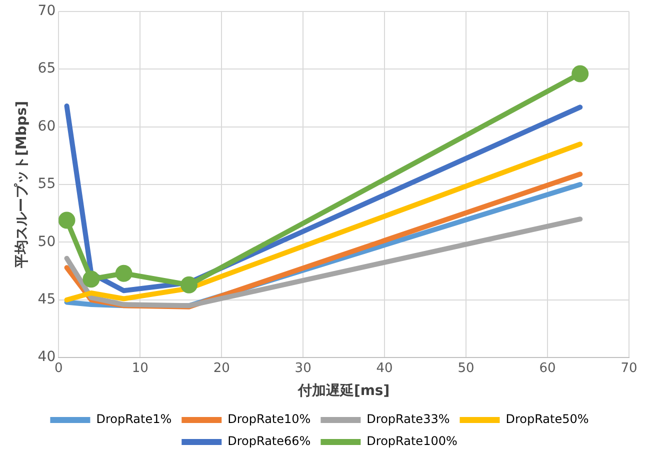 This screenshot has width=649, height=463. What do you see at coordinates (47, 242) in the screenshot?
I see `y-tick-label: 50` at bounding box center [47, 242].